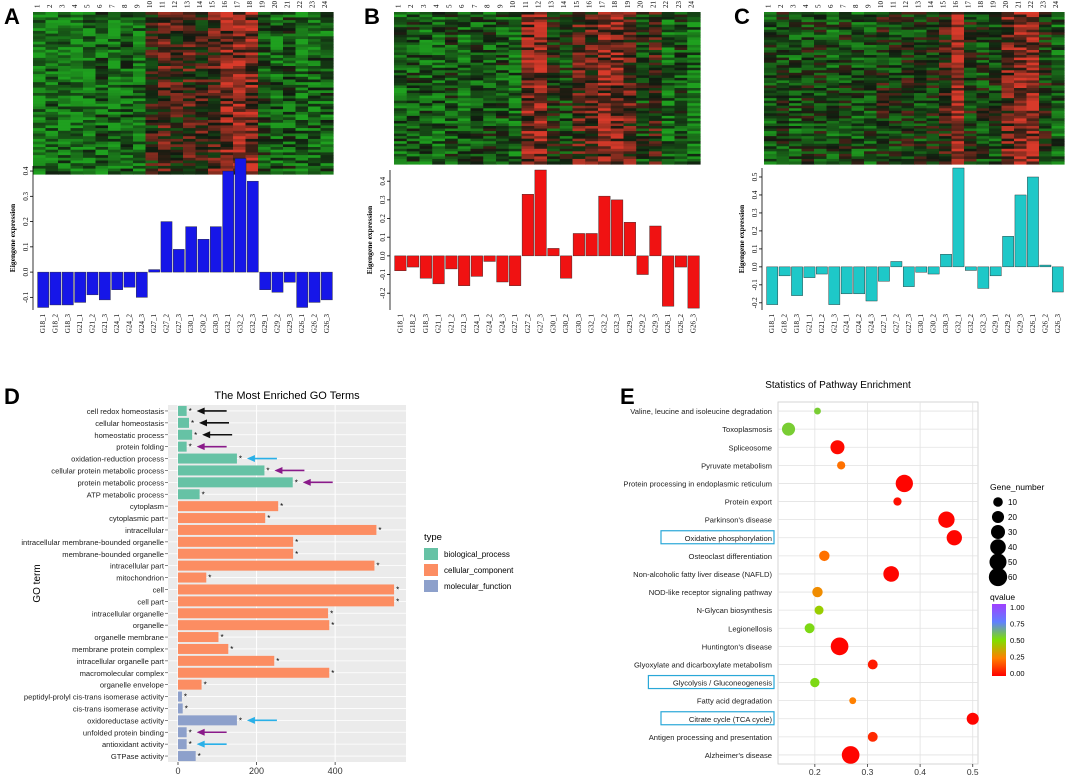  I want to click on x-tick-label: G24_2, so click(859, 324).